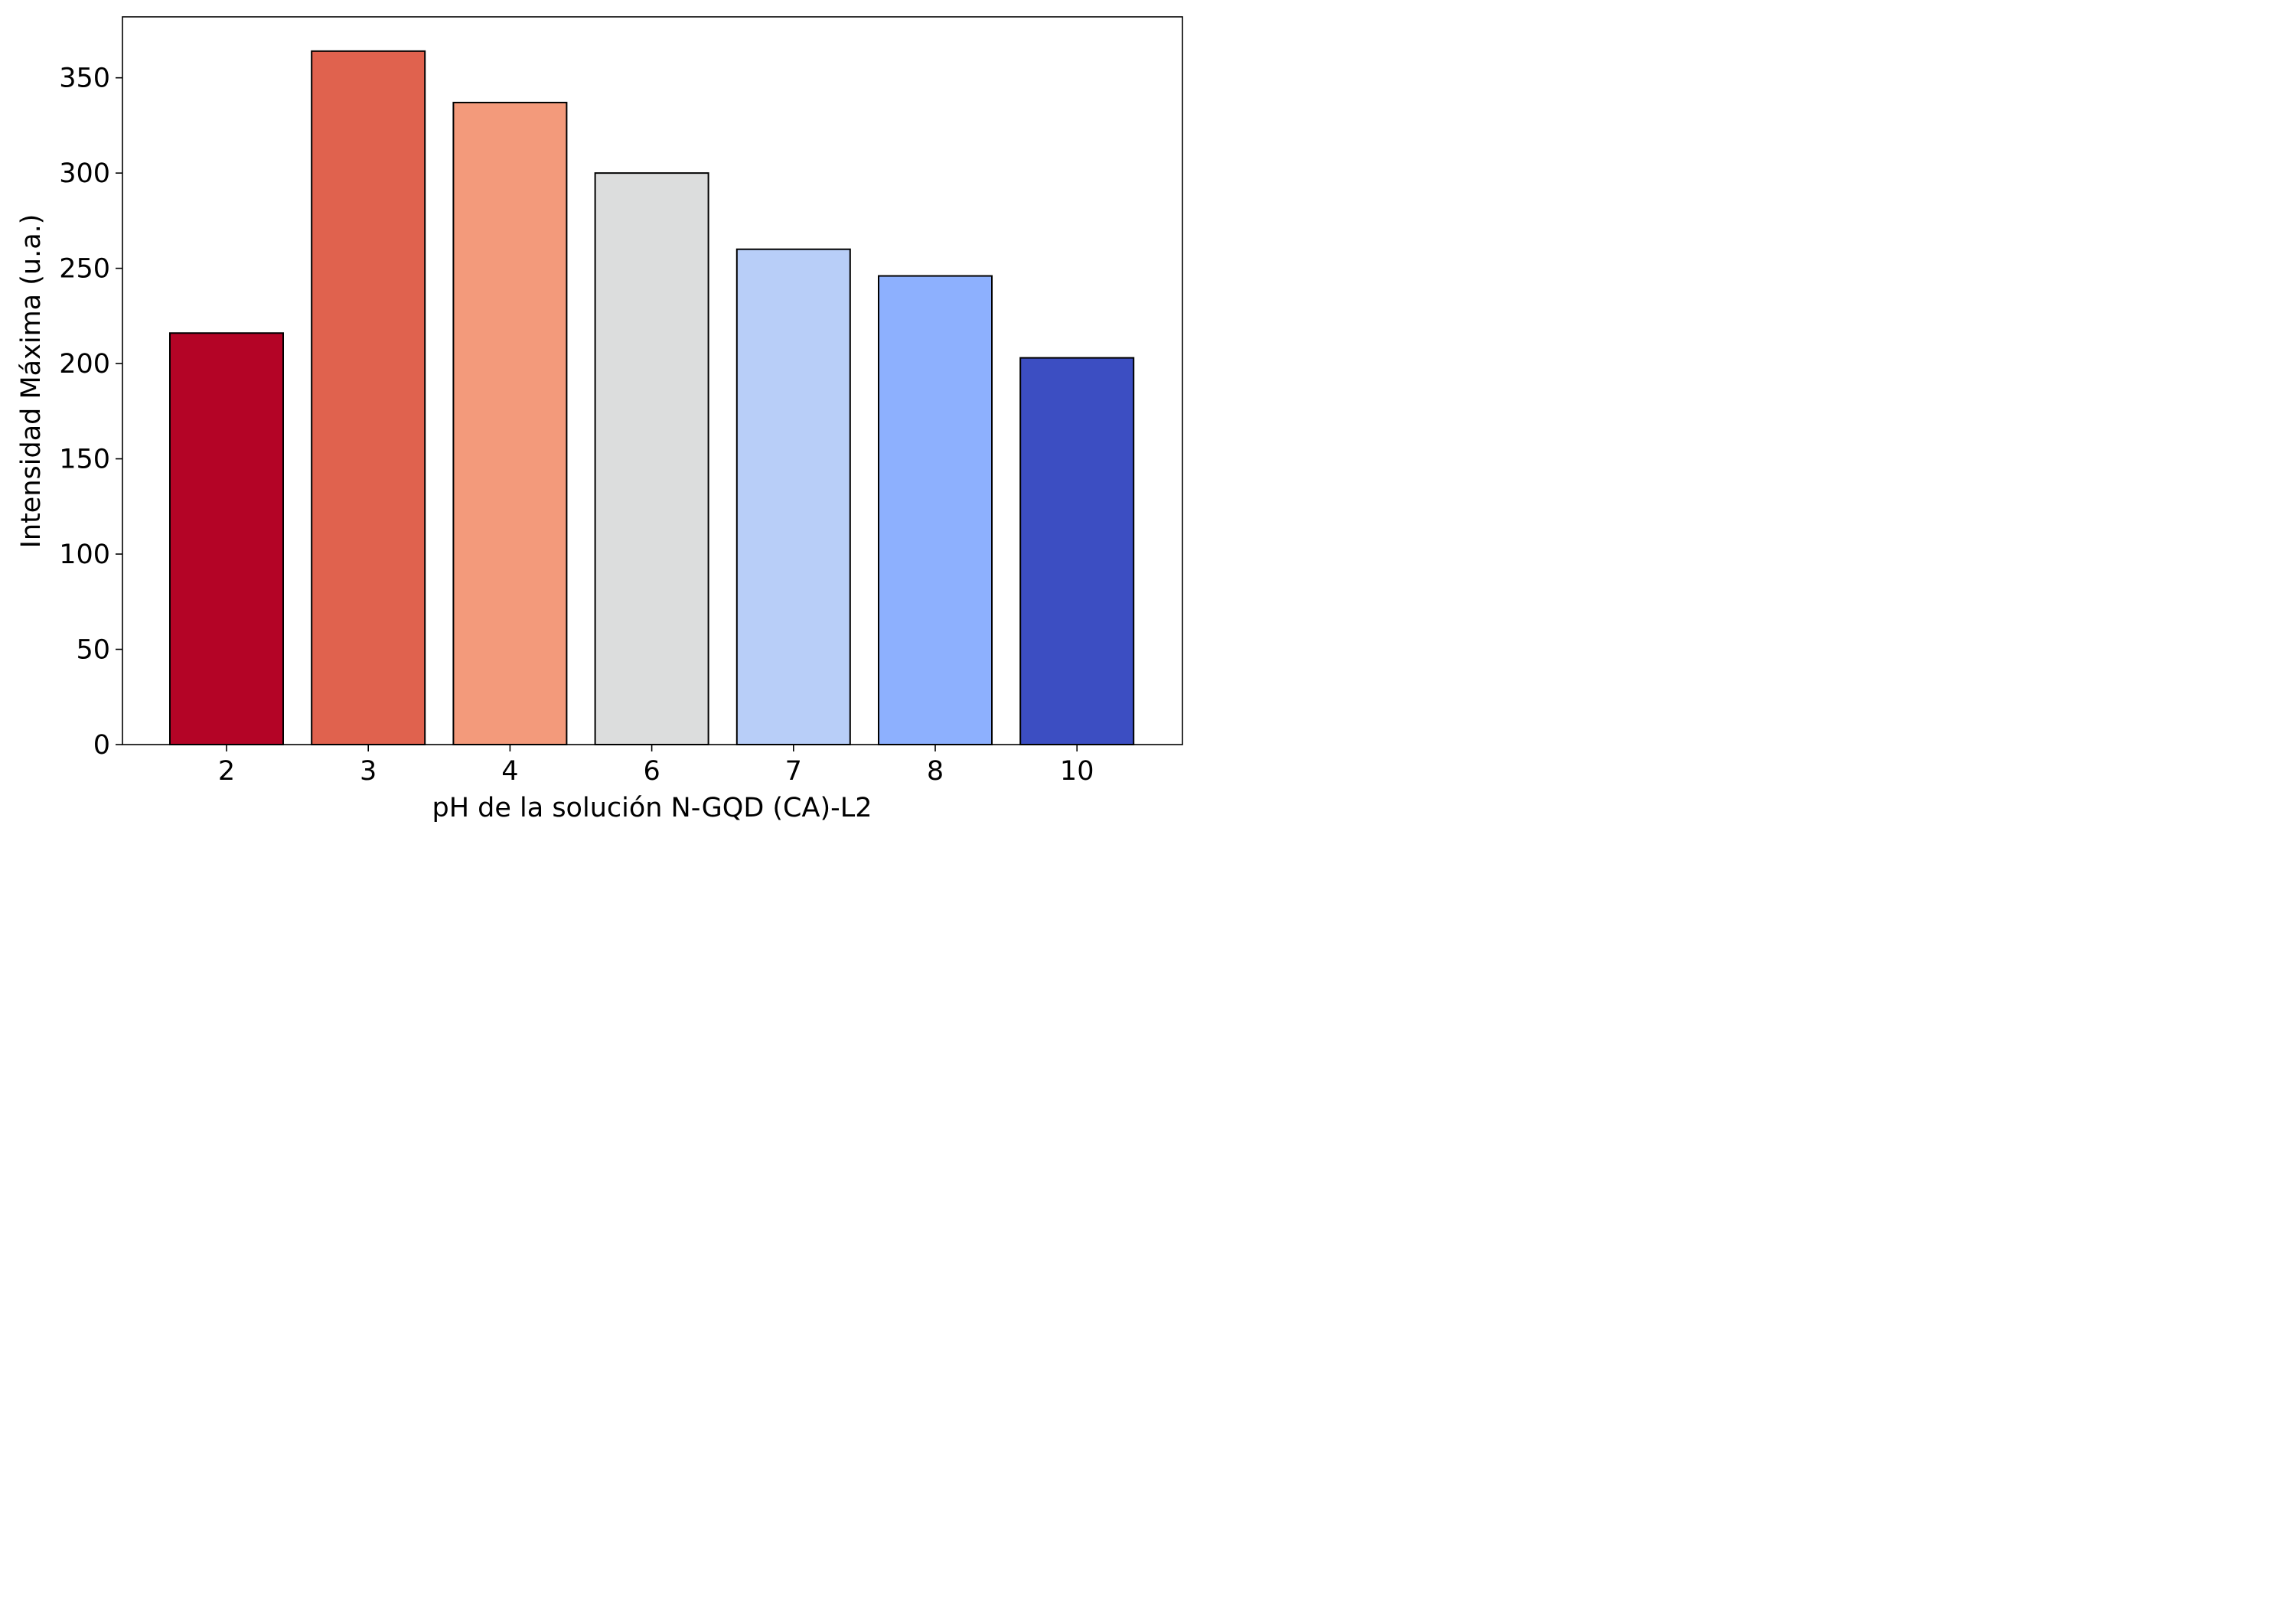 The width and height of the screenshot is (2296, 1607). Describe the element at coordinates (84, 173) in the screenshot. I see `y-tick-label: 300` at that location.